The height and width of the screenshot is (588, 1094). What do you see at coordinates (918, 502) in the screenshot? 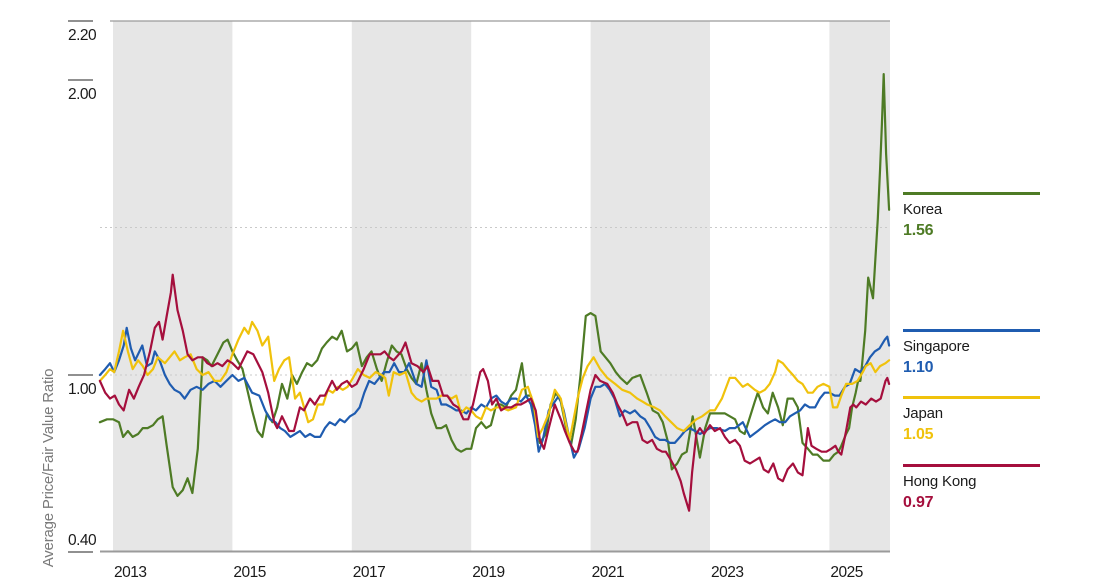
I see `legend-value-hong-kong: 0.97` at bounding box center [918, 502].